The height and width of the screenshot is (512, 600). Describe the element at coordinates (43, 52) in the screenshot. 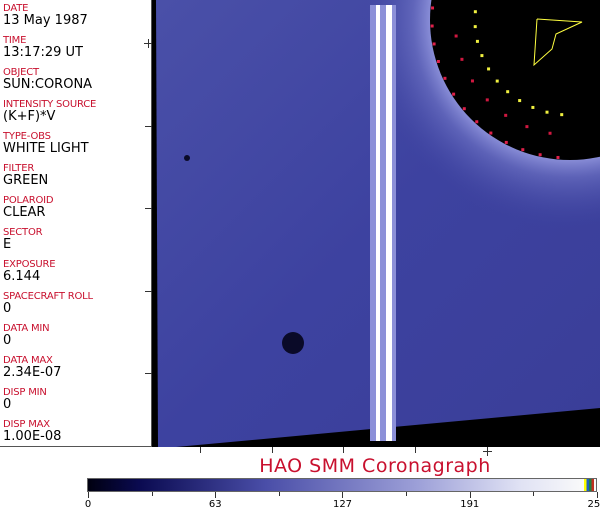

I see `field-value: 13:17:29 UT` at that location.